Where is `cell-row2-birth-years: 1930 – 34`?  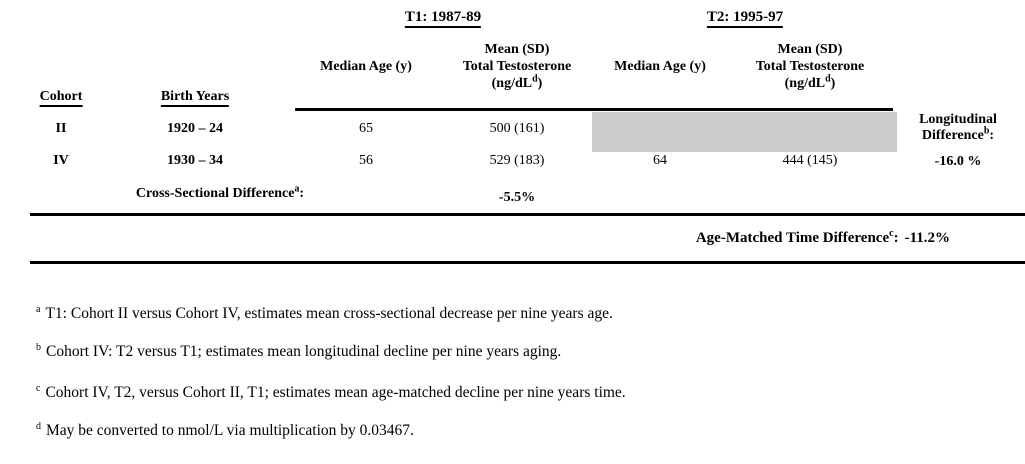
cell-row2-birth-years: 1930 – 34 is located at coordinates (195, 160).